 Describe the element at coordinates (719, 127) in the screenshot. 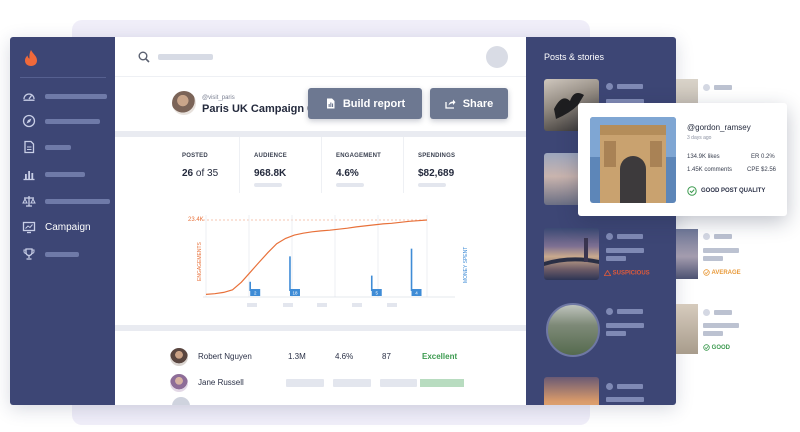

I see `popup-handle: @gordon_ramsey` at that location.